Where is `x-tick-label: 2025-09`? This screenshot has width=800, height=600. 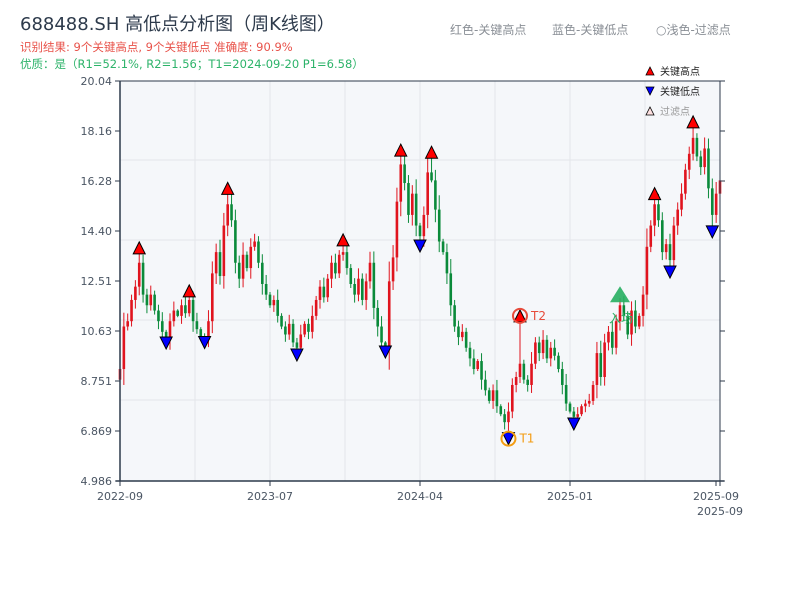 x-tick-label: 2025-09 is located at coordinates (720, 511).